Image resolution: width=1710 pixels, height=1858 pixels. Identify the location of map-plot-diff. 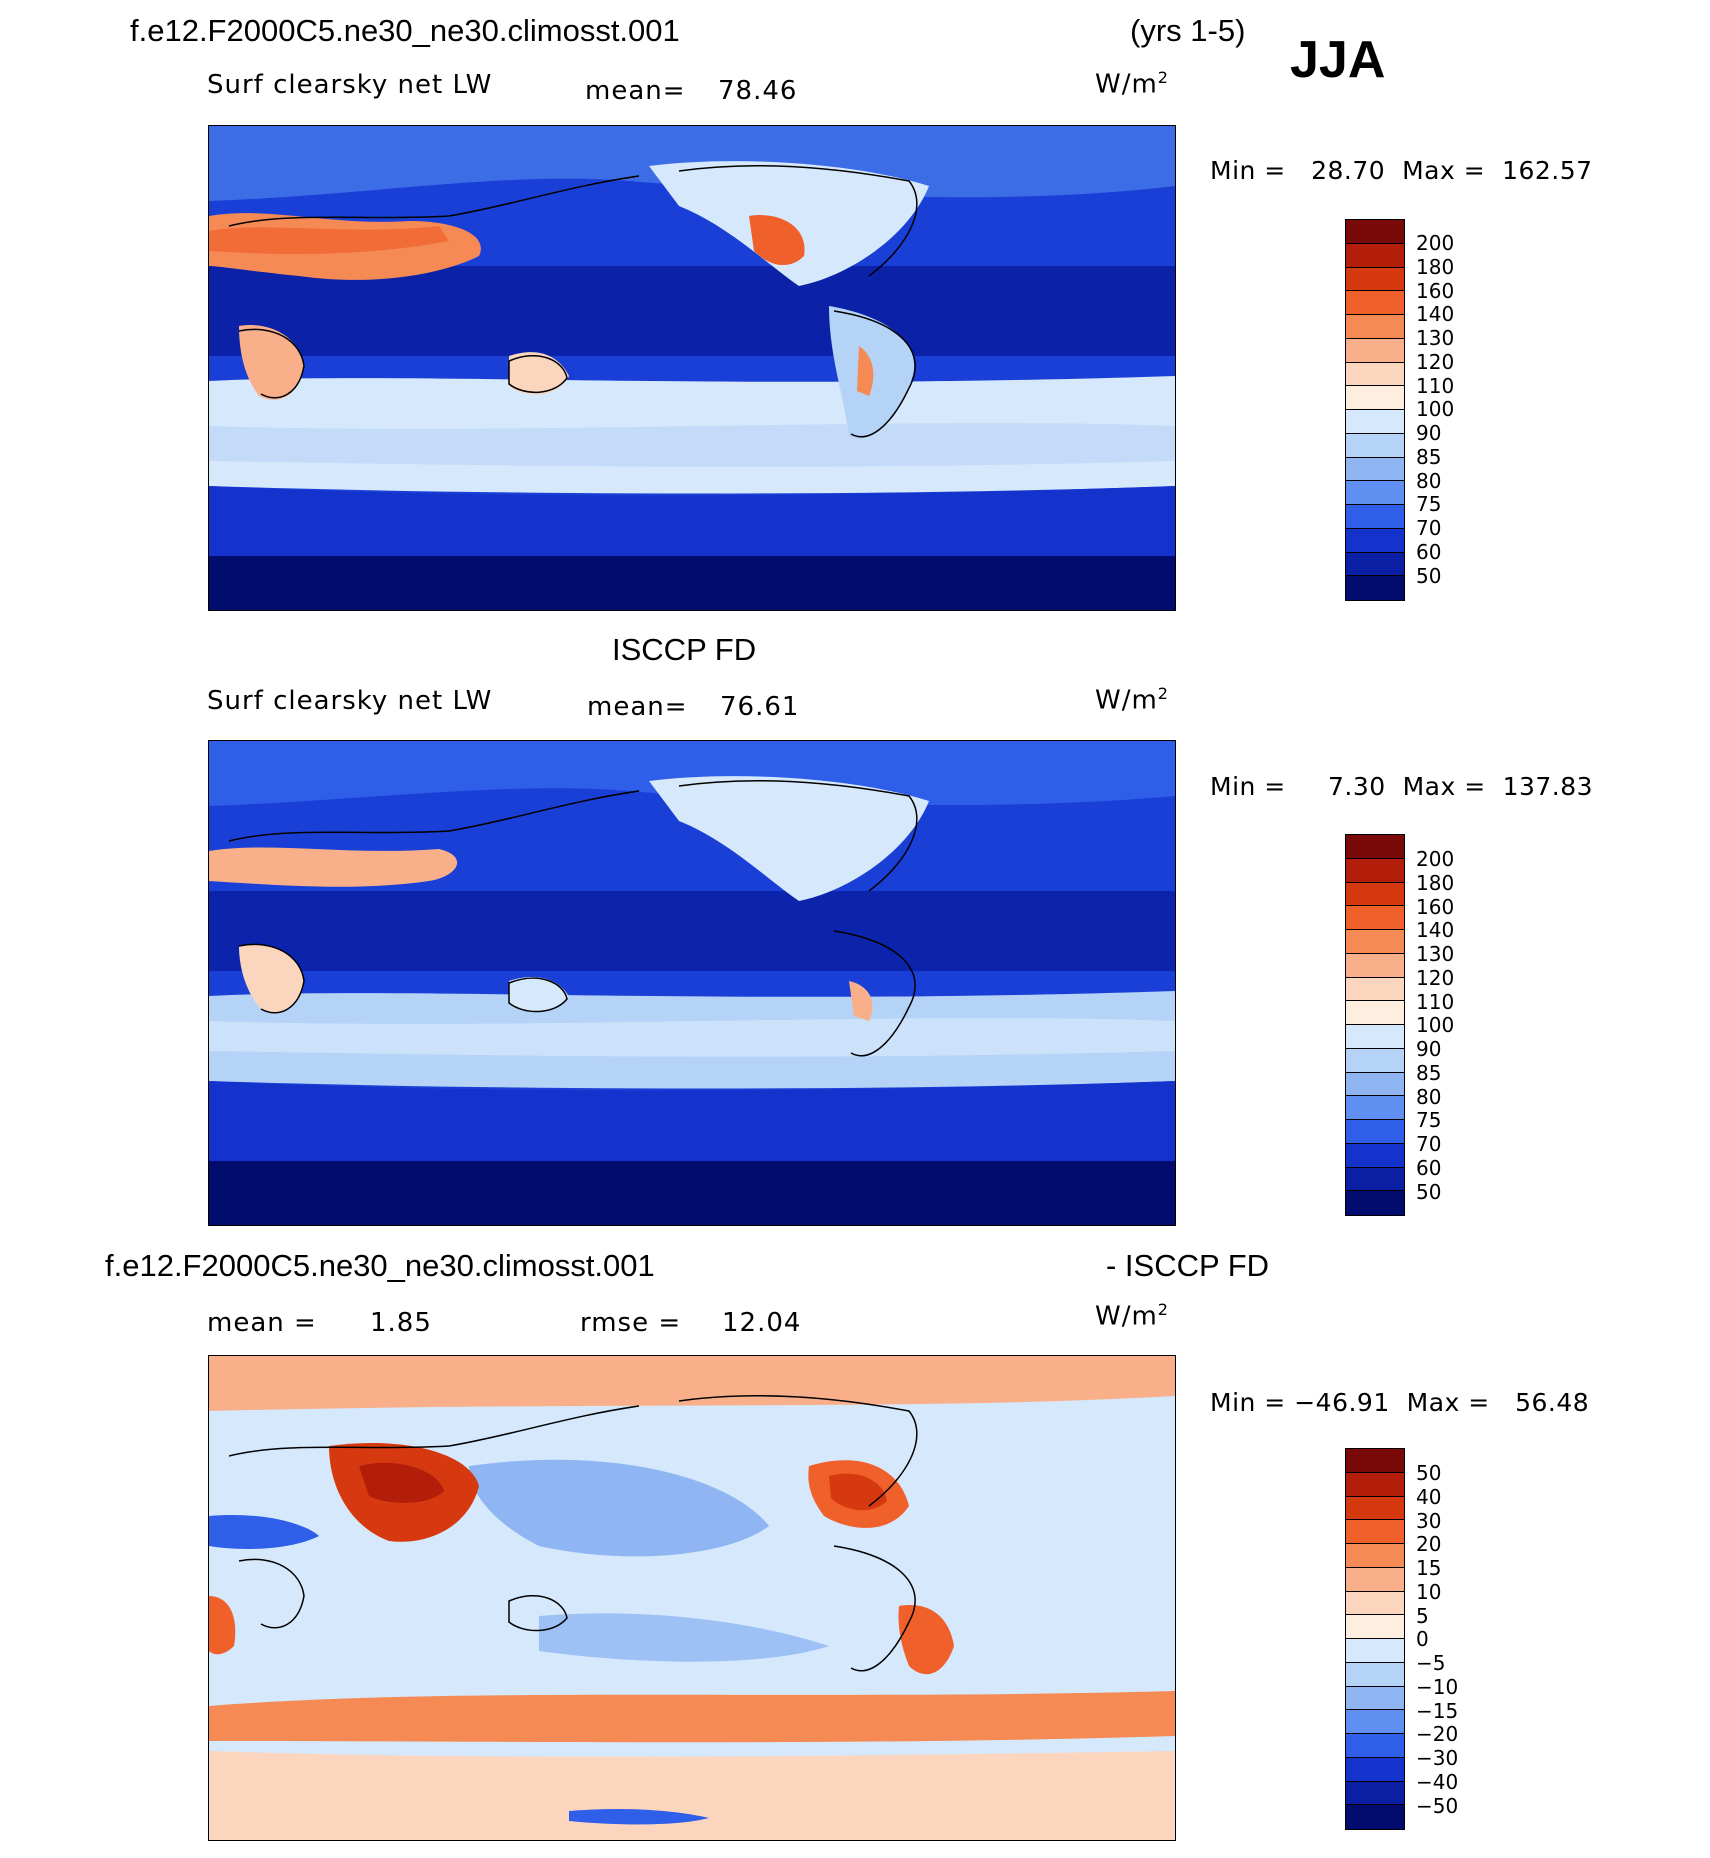
(692, 1598).